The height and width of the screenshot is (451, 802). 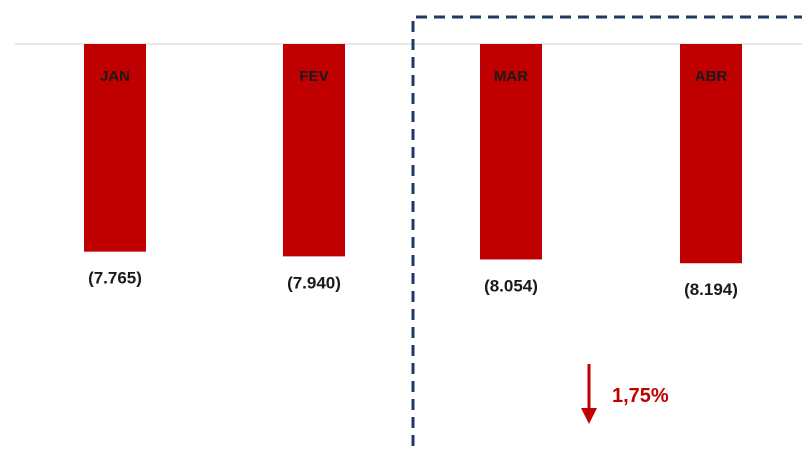 I want to click on bar-abr, so click(x=711, y=154).